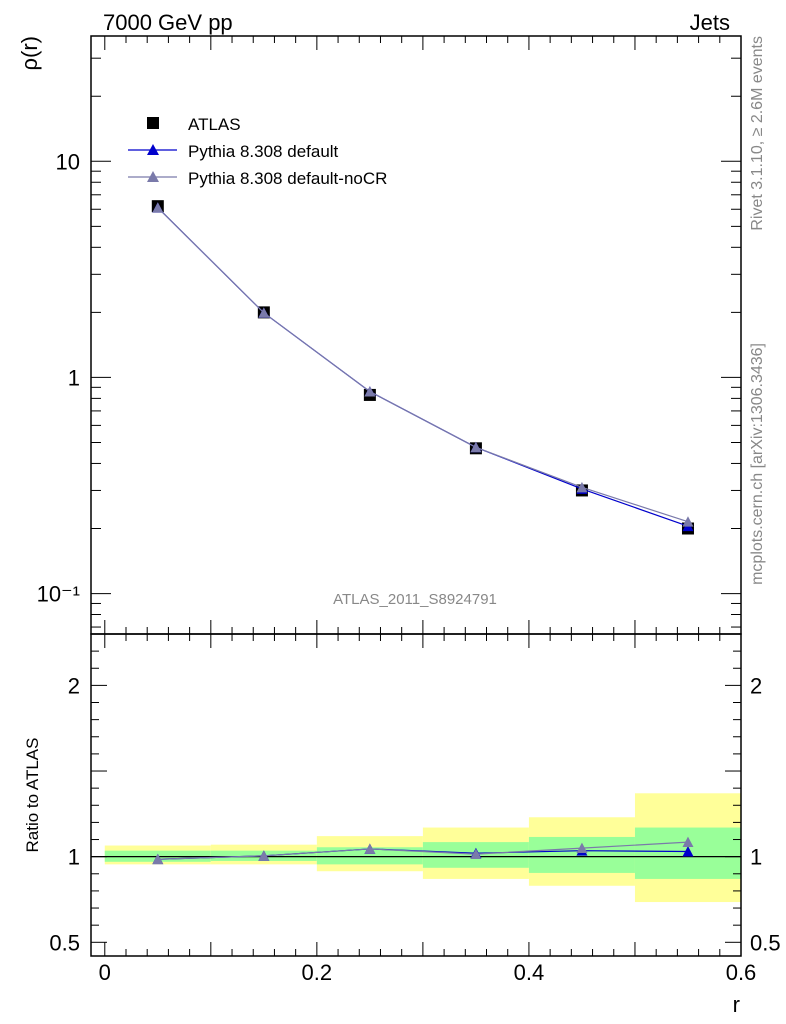  Describe the element at coordinates (369, 856) in the screenshot. I see `stat-band-bin` at that location.